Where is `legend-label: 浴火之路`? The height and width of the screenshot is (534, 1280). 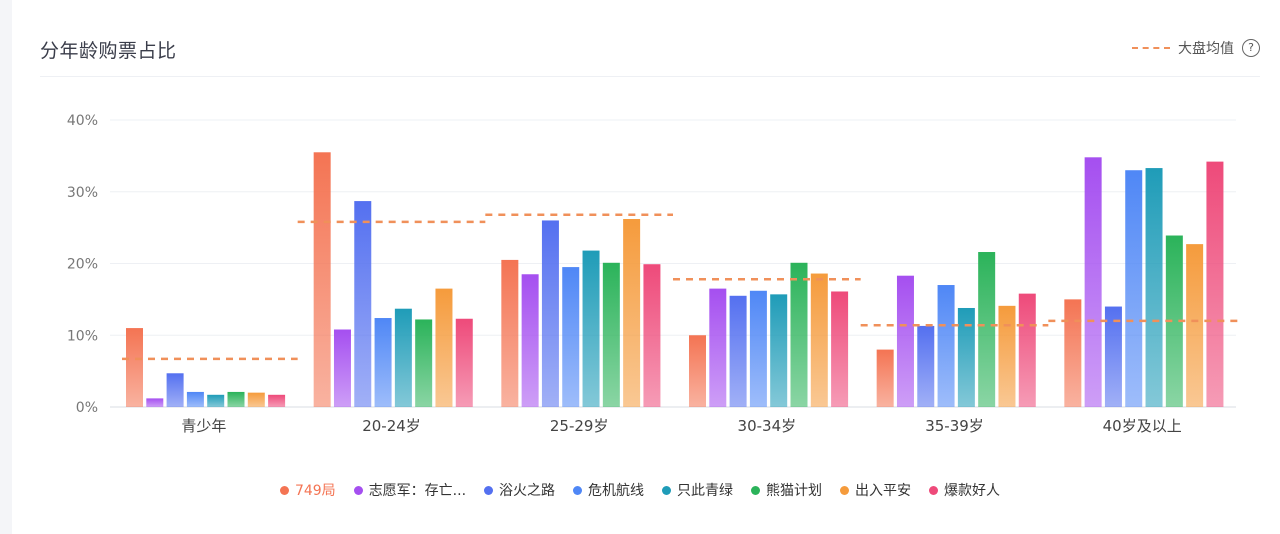 legend-label: 浴火之路 is located at coordinates (527, 491).